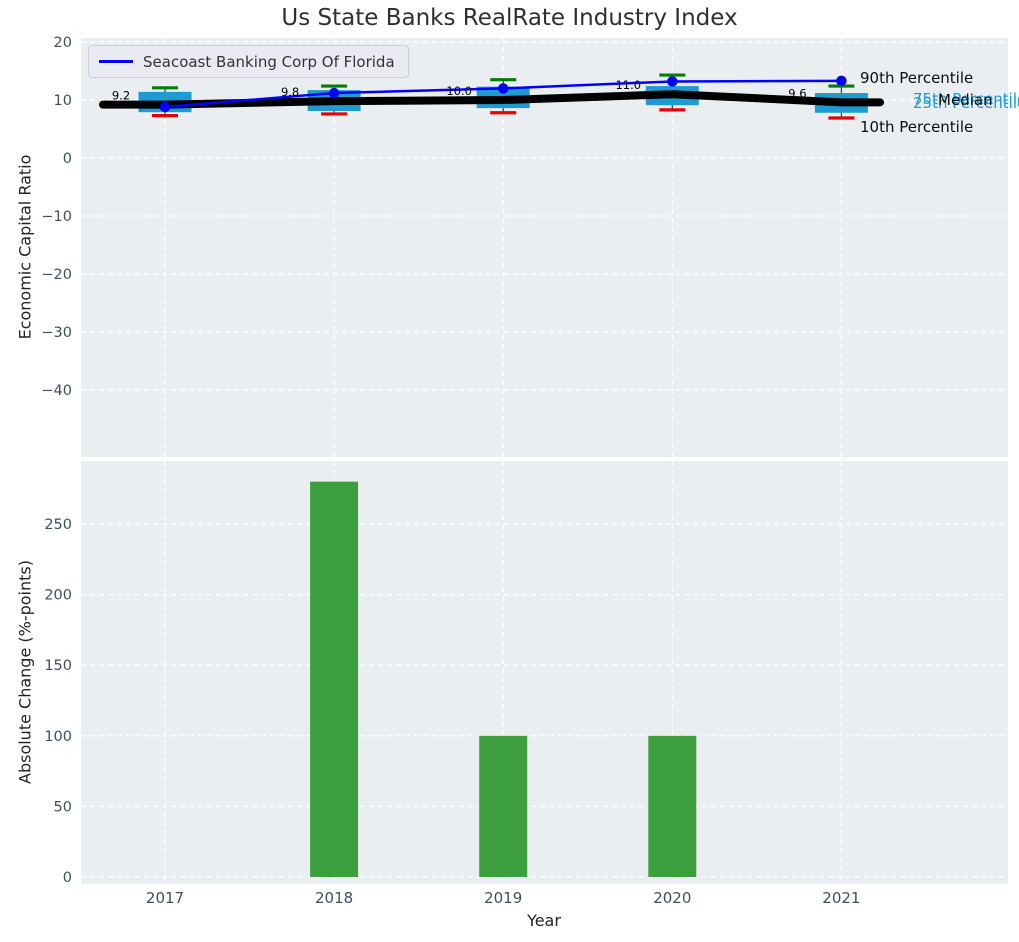  I want to click on top-y-tick-label: −30, so click(56, 333).